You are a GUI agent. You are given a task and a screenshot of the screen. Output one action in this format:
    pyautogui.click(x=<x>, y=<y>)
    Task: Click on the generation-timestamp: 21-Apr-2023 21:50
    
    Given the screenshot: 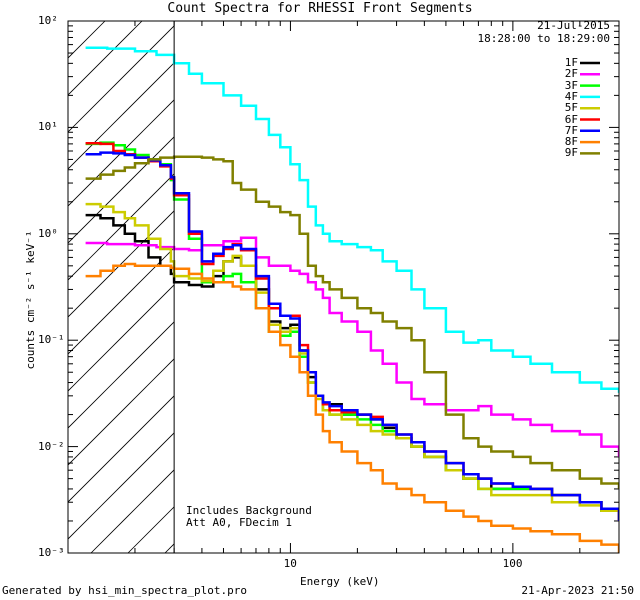 What is the action you would take?
    pyautogui.click(x=577, y=590)
    